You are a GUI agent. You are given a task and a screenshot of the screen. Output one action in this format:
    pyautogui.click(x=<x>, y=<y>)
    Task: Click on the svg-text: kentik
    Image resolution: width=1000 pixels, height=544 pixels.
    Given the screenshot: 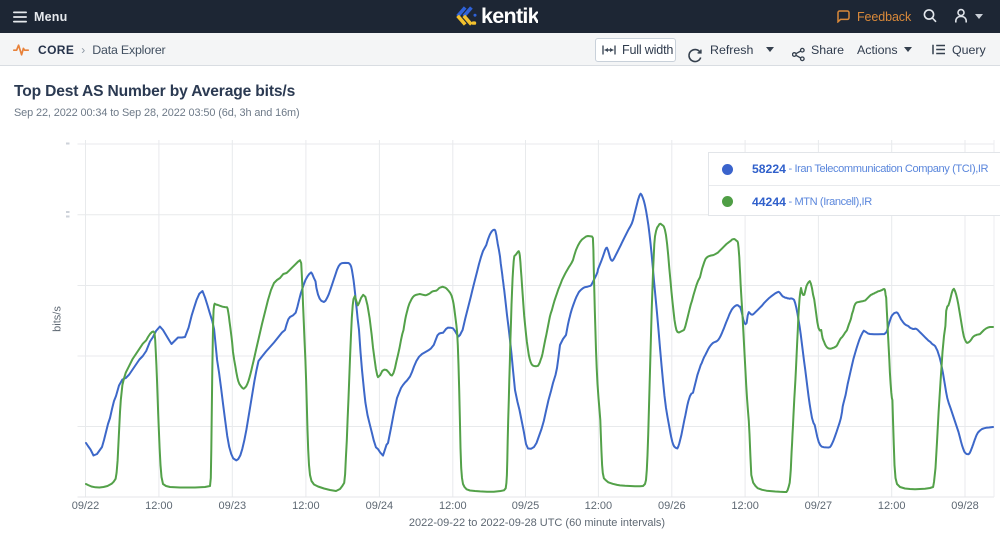 What is the action you would take?
    pyautogui.click(x=509, y=16)
    